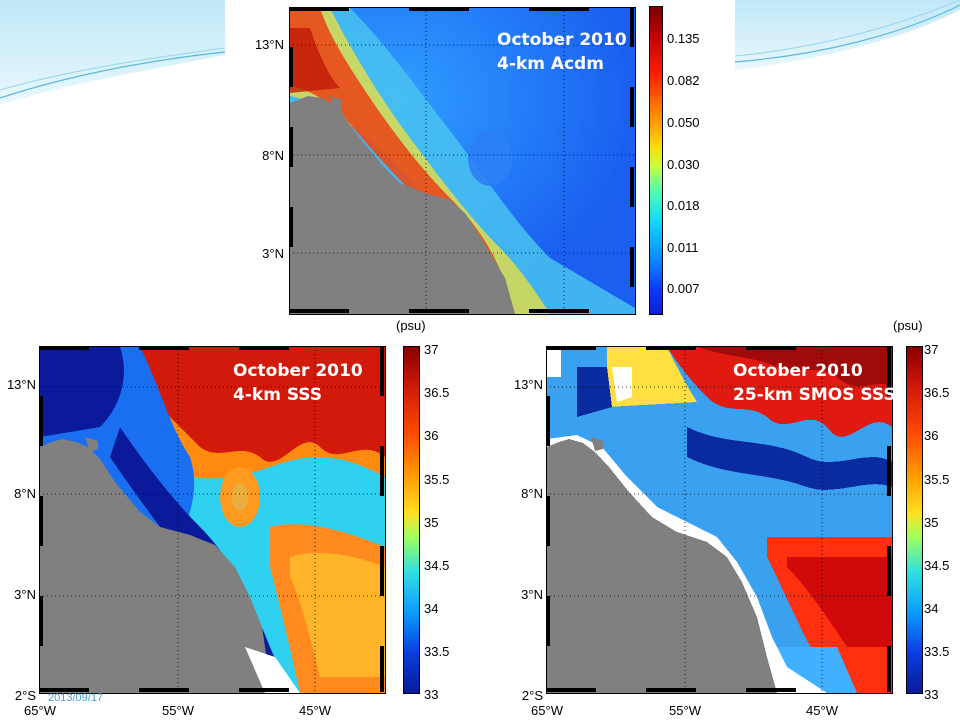 The image size is (960, 720). Describe the element at coordinates (411, 520) in the screenshot. I see `sss-4km-colorbar` at that location.